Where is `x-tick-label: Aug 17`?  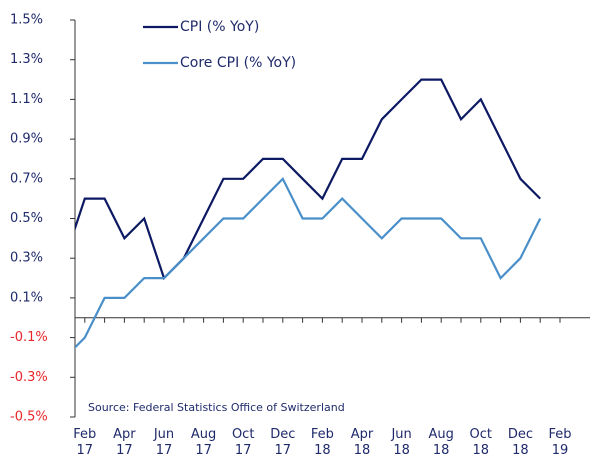 x-tick-label: Aug 17 is located at coordinates (203, 442).